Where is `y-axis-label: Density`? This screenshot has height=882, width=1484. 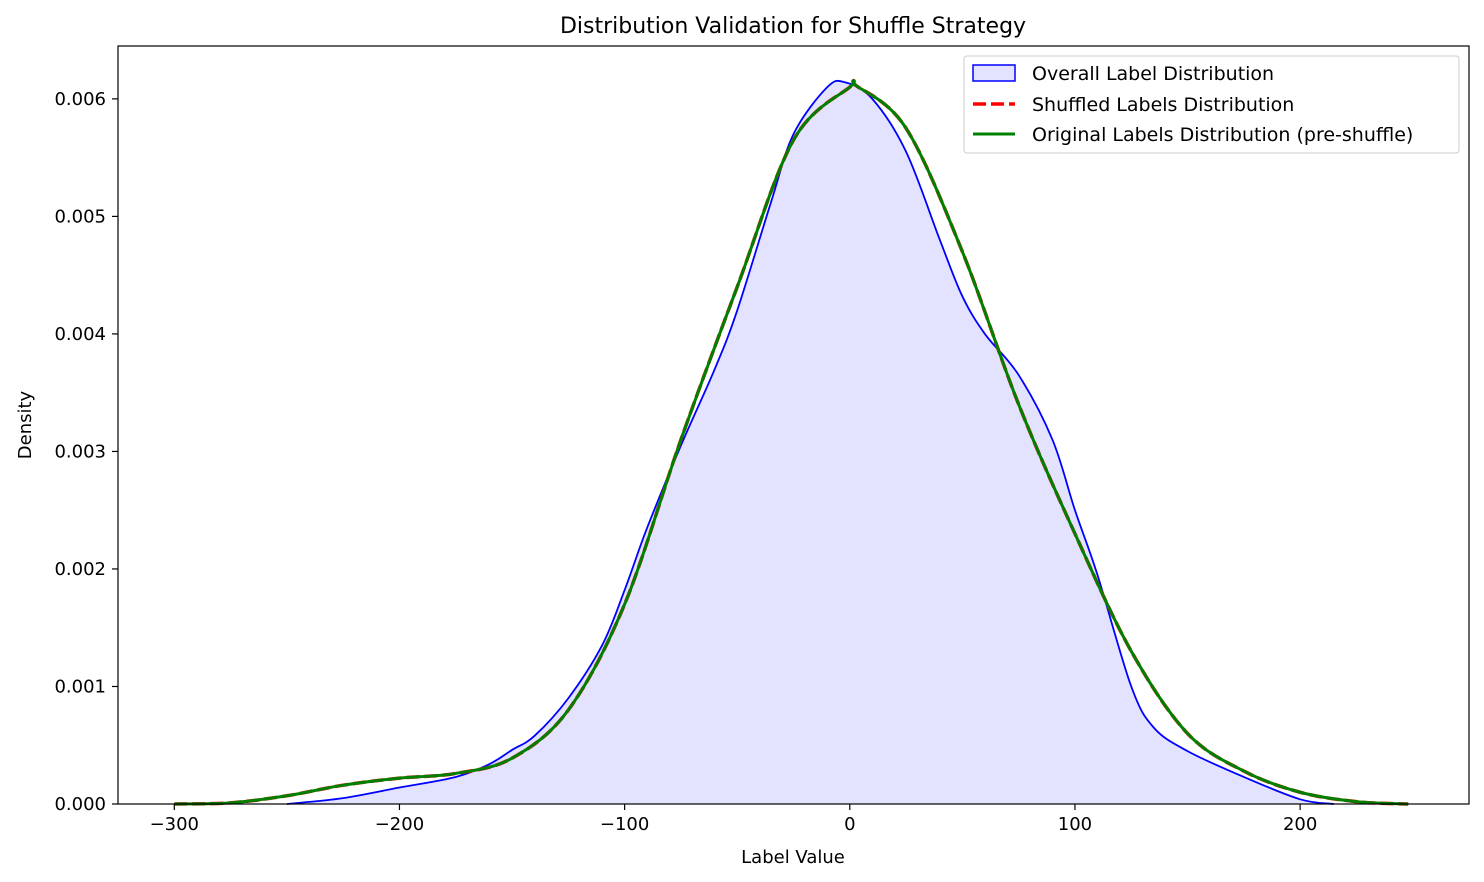
y-axis-label: Density is located at coordinates (25, 424).